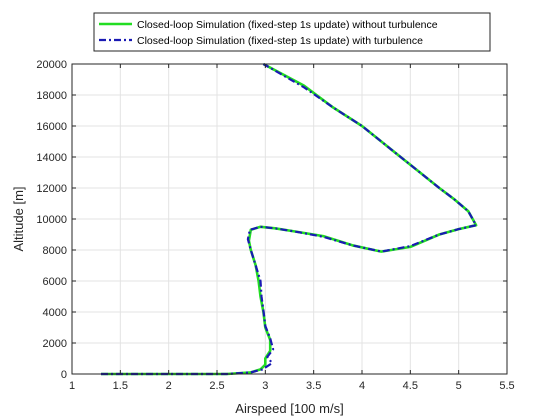  I want to click on y-tick-label: 0, so click(64, 375).